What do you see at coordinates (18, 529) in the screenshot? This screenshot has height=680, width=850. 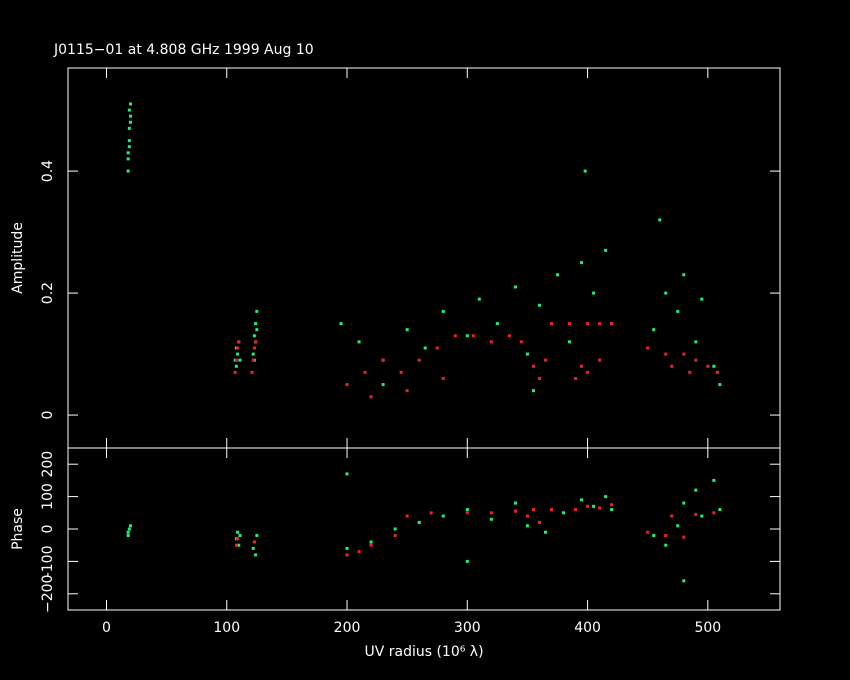 I see `y-axis-label: Phase` at bounding box center [18, 529].